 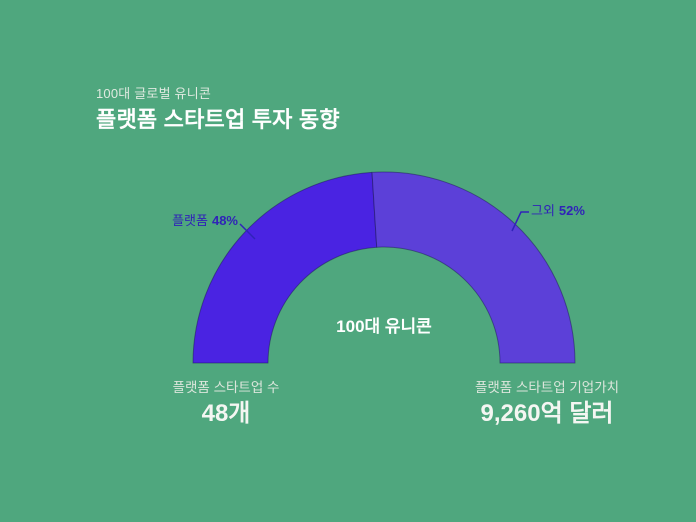 I want to click on donut-center-label: 100대 유니콘, so click(x=384, y=326).